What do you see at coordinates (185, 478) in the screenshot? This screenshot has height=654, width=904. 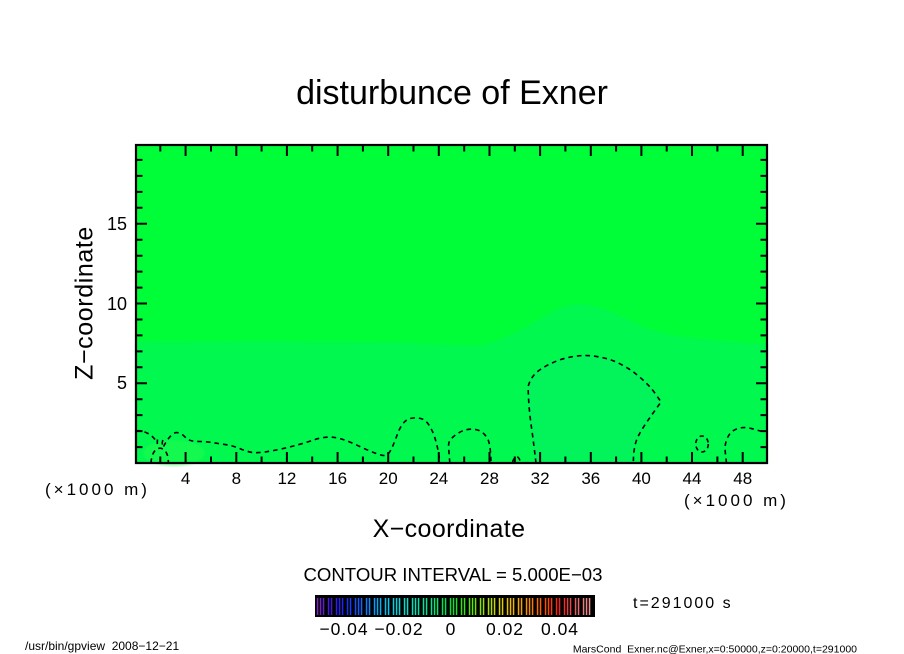 I see `svg-text: 4` at bounding box center [185, 478].